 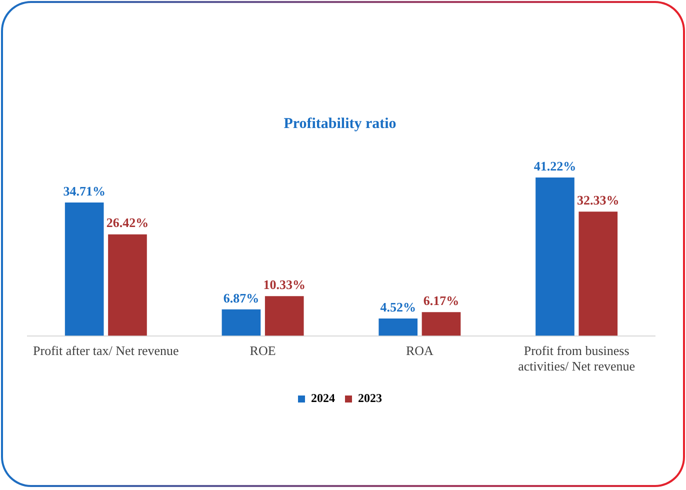 What do you see at coordinates (106, 350) in the screenshot?
I see `x-tick-label: Profit after tax/ Net revenue` at bounding box center [106, 350].